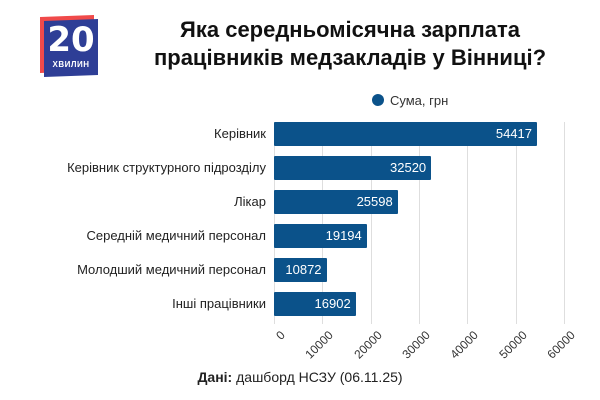 The width and height of the screenshot is (600, 400). I want to click on title-line-2: працівників медзакладів у Вінниці?, so click(350, 57).